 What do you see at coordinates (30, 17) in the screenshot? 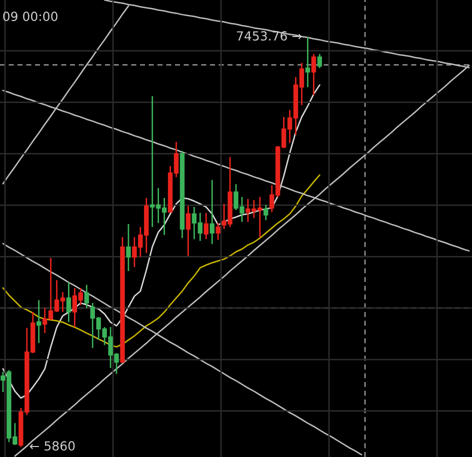
I see `annotation: 09 00:00` at bounding box center [30, 17].